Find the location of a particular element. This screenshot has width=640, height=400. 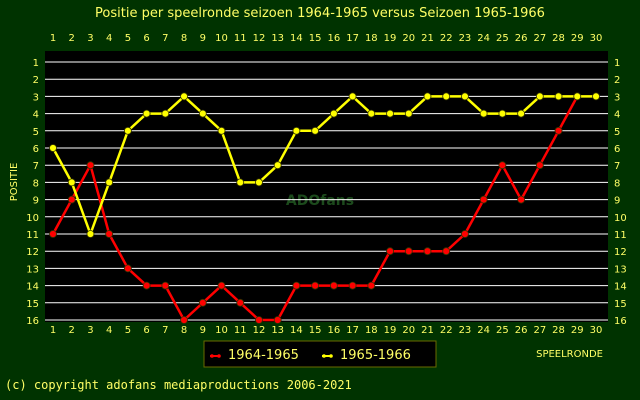

x-tick-label-bottom: 8 is located at coordinates (184, 330).